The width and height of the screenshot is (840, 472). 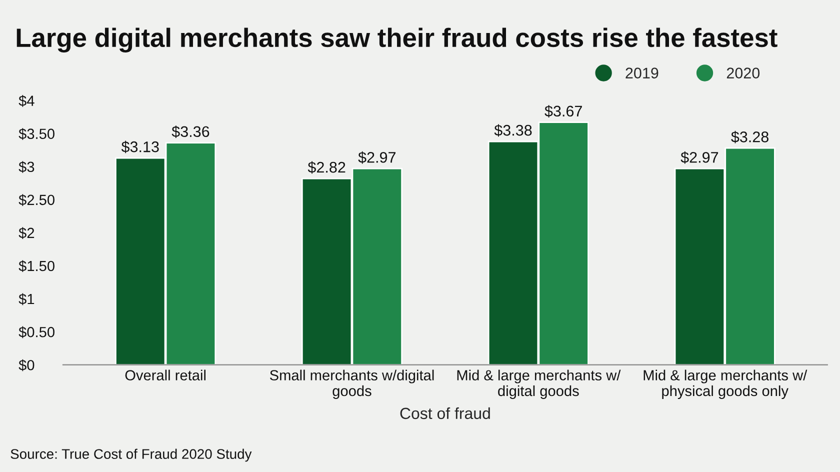 I want to click on y-tick-label: $1.50, so click(x=36, y=266).